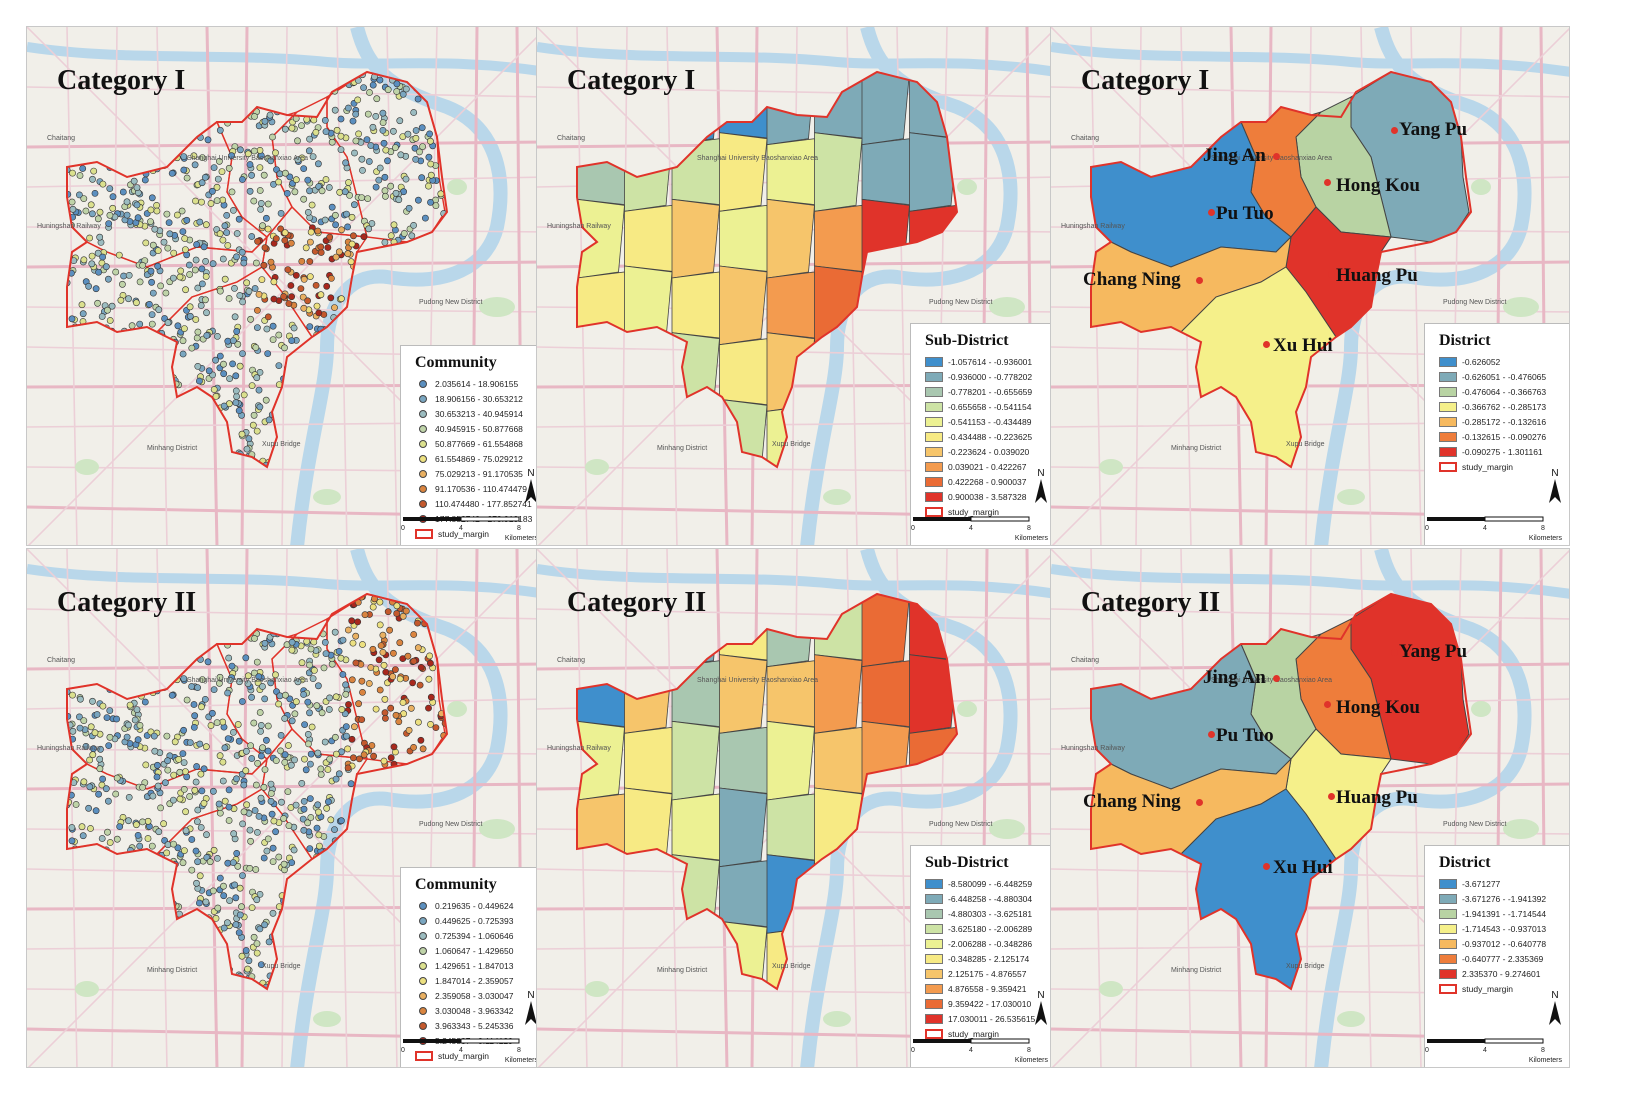 The image size is (1648, 1120). Describe the element at coordinates (987, 496) in the screenshot. I see `legend-label: 0.900038 - 3.587328` at that location.